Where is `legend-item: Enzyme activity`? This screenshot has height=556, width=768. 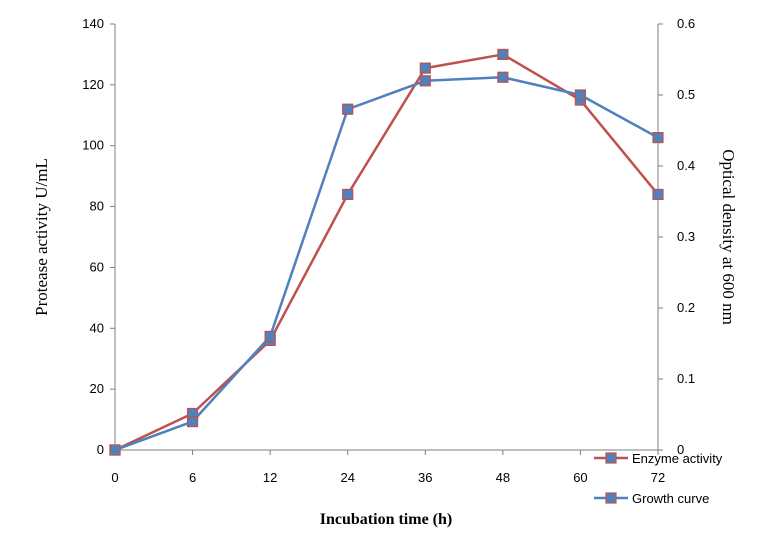 legend-item: Enzyme activity is located at coordinates (658, 458).